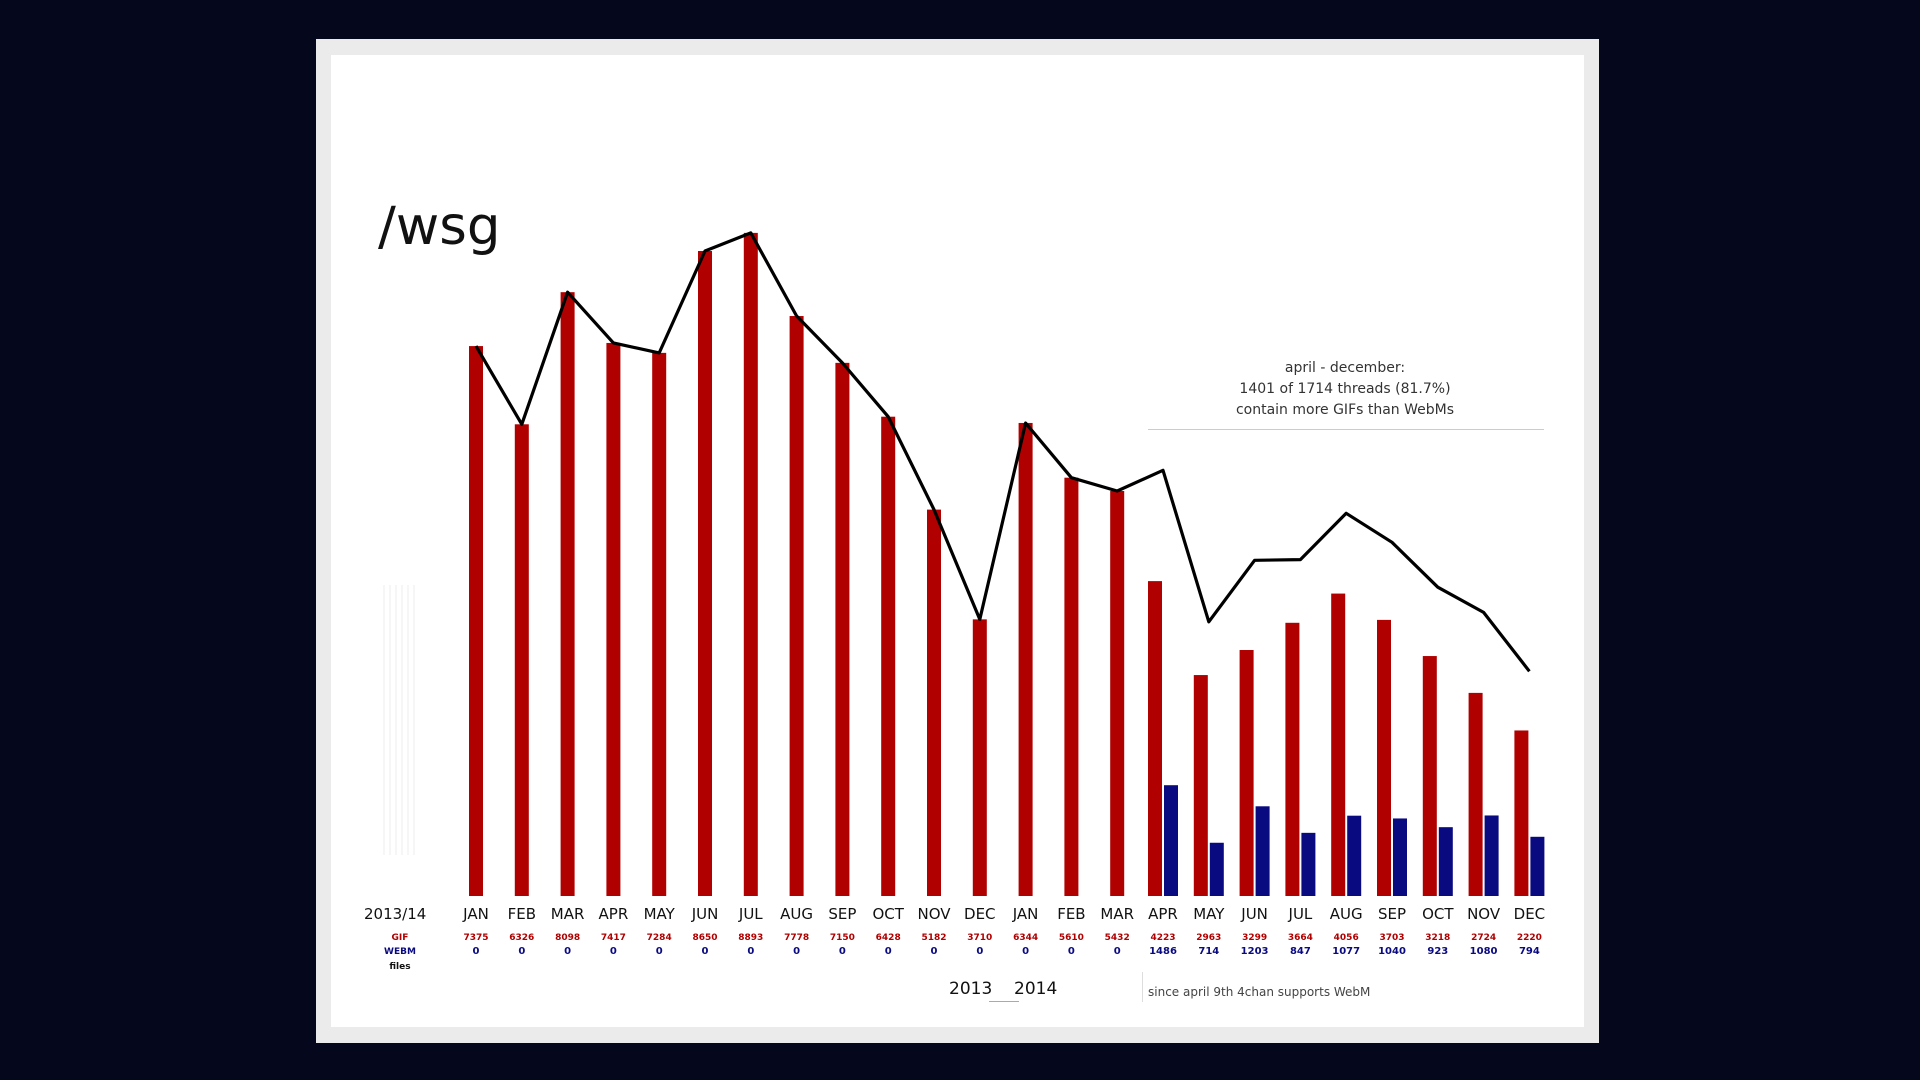  Describe the element at coordinates (796, 914) in the screenshot. I see `month-tick-label: AUG` at that location.